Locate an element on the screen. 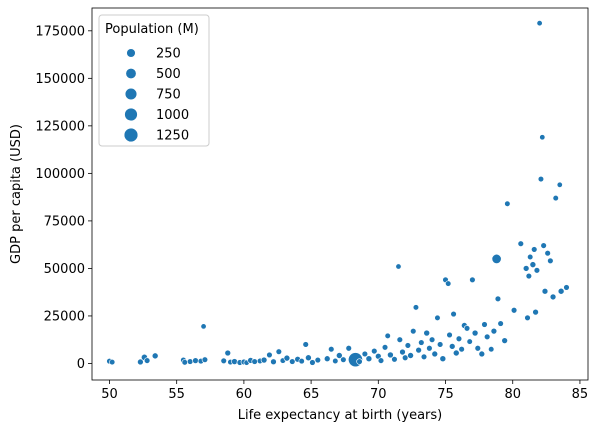 The image size is (597, 432). x-tick-label: 60 is located at coordinates (244, 394).